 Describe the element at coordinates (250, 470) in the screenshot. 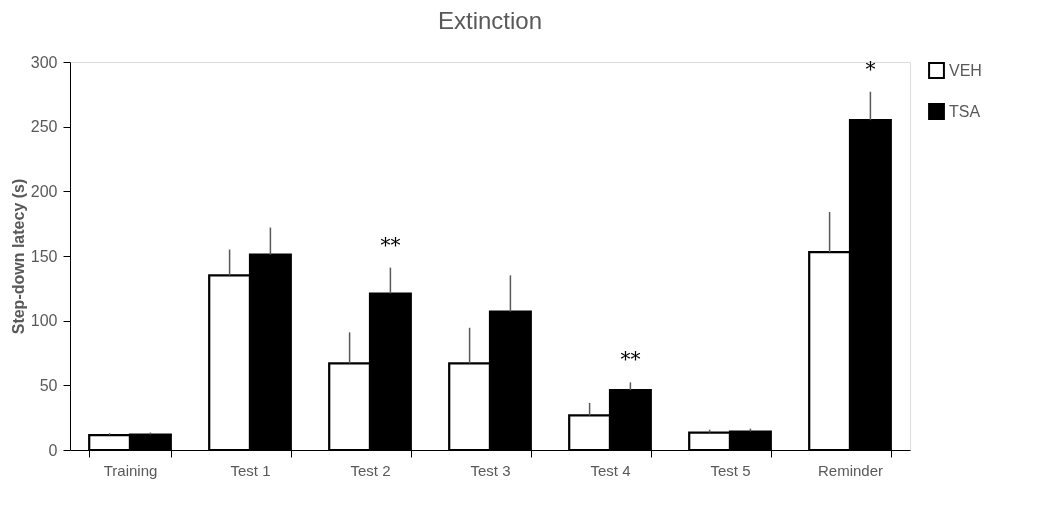

I see `x-tick-label: Test 1` at that location.